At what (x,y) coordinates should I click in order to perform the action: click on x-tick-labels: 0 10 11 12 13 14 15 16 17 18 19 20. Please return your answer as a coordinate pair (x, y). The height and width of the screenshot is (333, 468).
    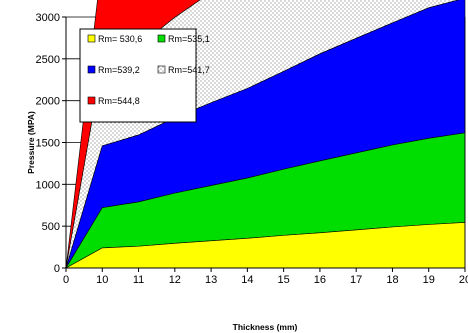
    Looking at the image, I should click on (265, 280).